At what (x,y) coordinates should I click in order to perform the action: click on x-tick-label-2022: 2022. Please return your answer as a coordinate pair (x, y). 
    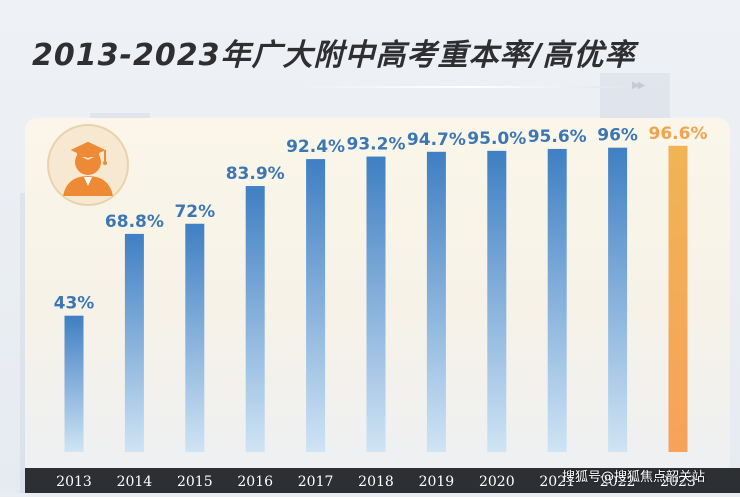
    Looking at the image, I should click on (618, 482).